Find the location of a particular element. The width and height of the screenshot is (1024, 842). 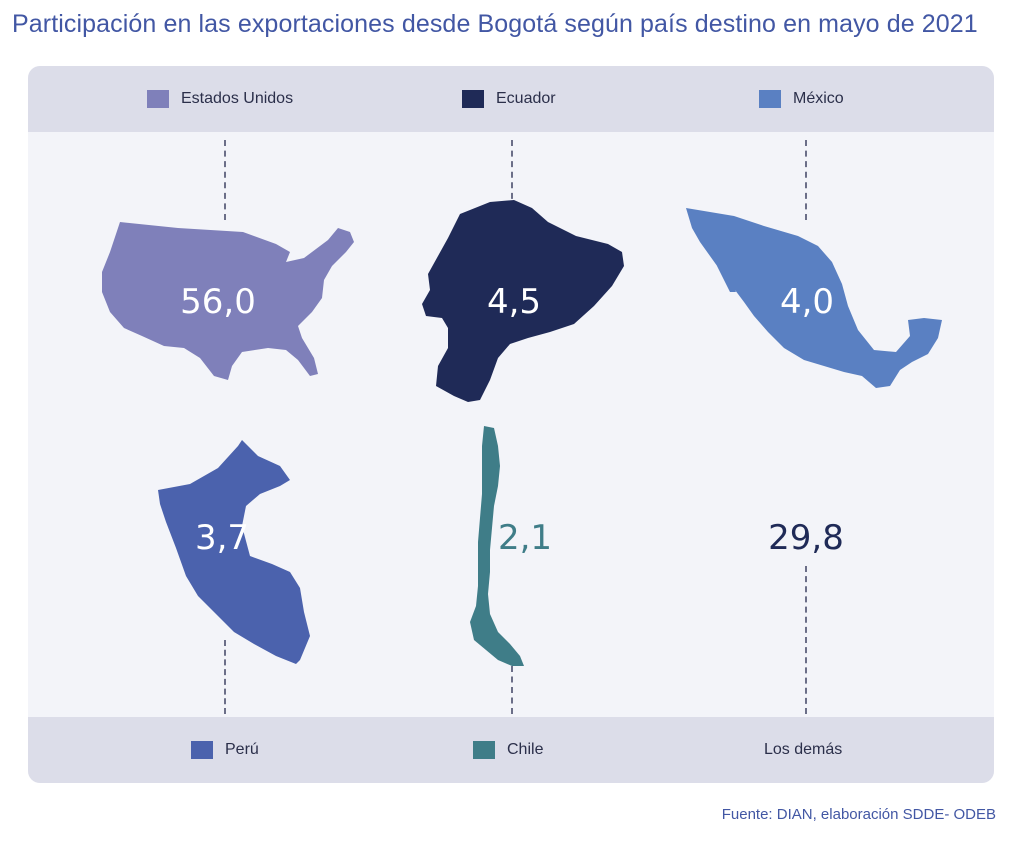

source-note: Fuente: DIAN, elaboración SDDE- ODEB is located at coordinates (858, 814).